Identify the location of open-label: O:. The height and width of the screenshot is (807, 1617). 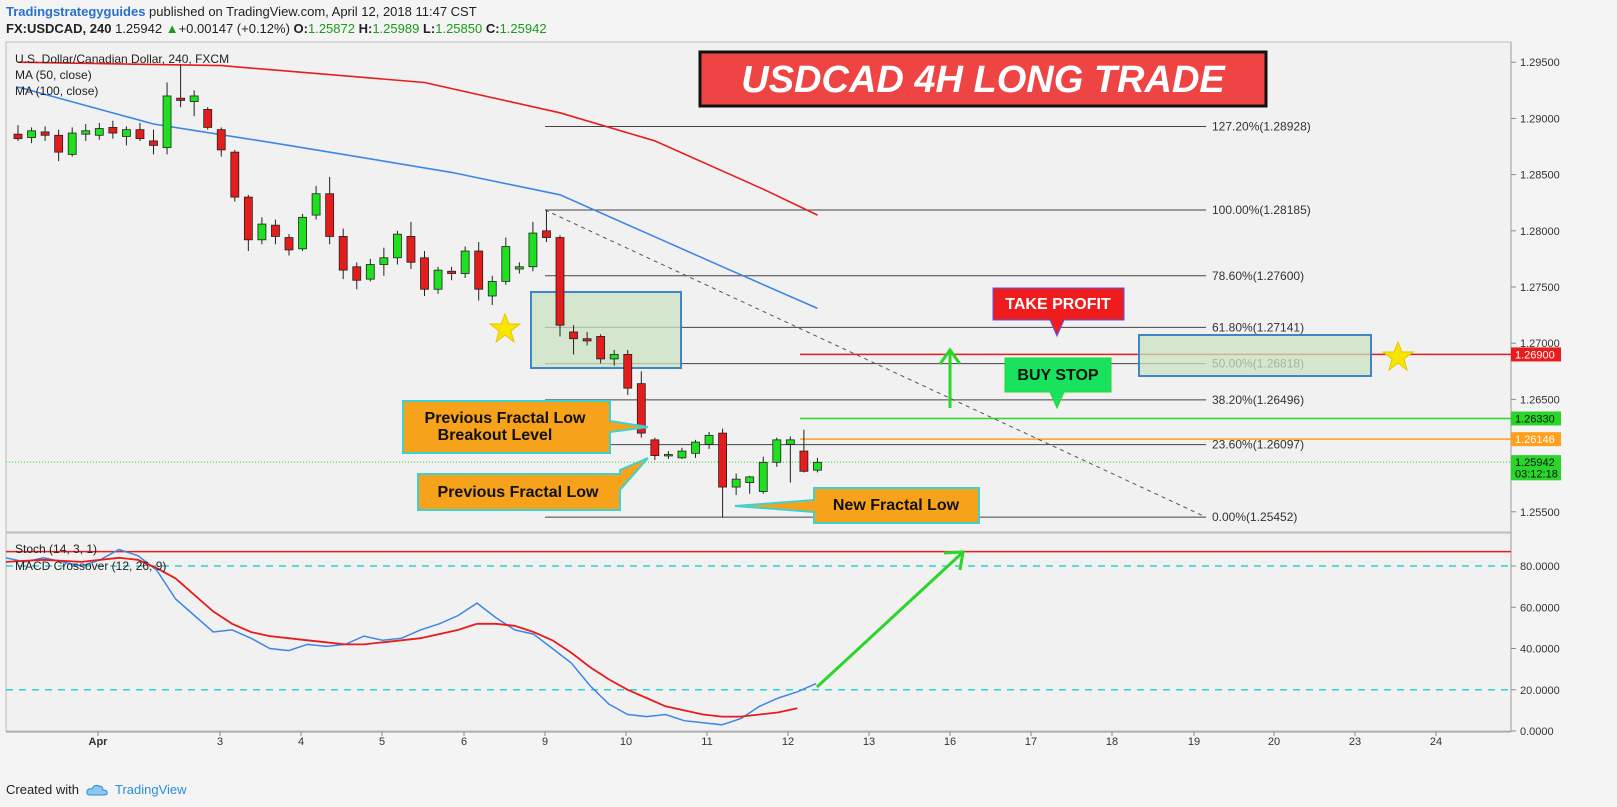
(300, 28).